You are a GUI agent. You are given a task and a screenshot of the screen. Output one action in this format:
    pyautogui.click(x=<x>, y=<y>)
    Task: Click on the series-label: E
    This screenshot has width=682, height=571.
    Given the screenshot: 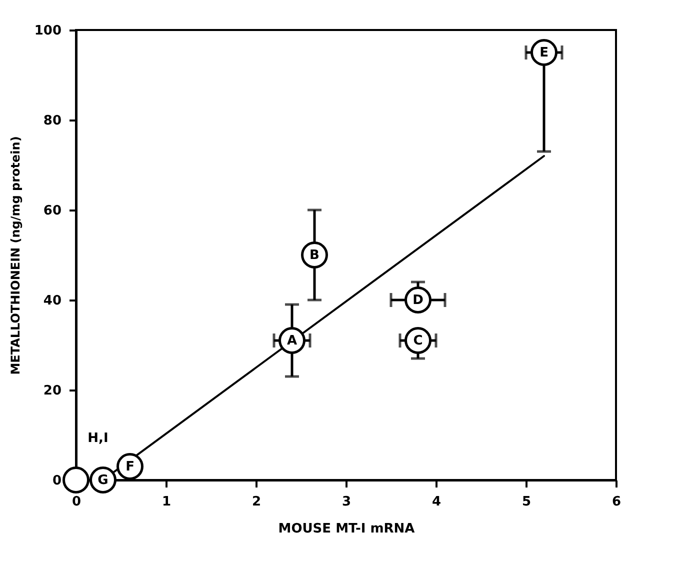 What is the action you would take?
    pyautogui.click(x=544, y=53)
    